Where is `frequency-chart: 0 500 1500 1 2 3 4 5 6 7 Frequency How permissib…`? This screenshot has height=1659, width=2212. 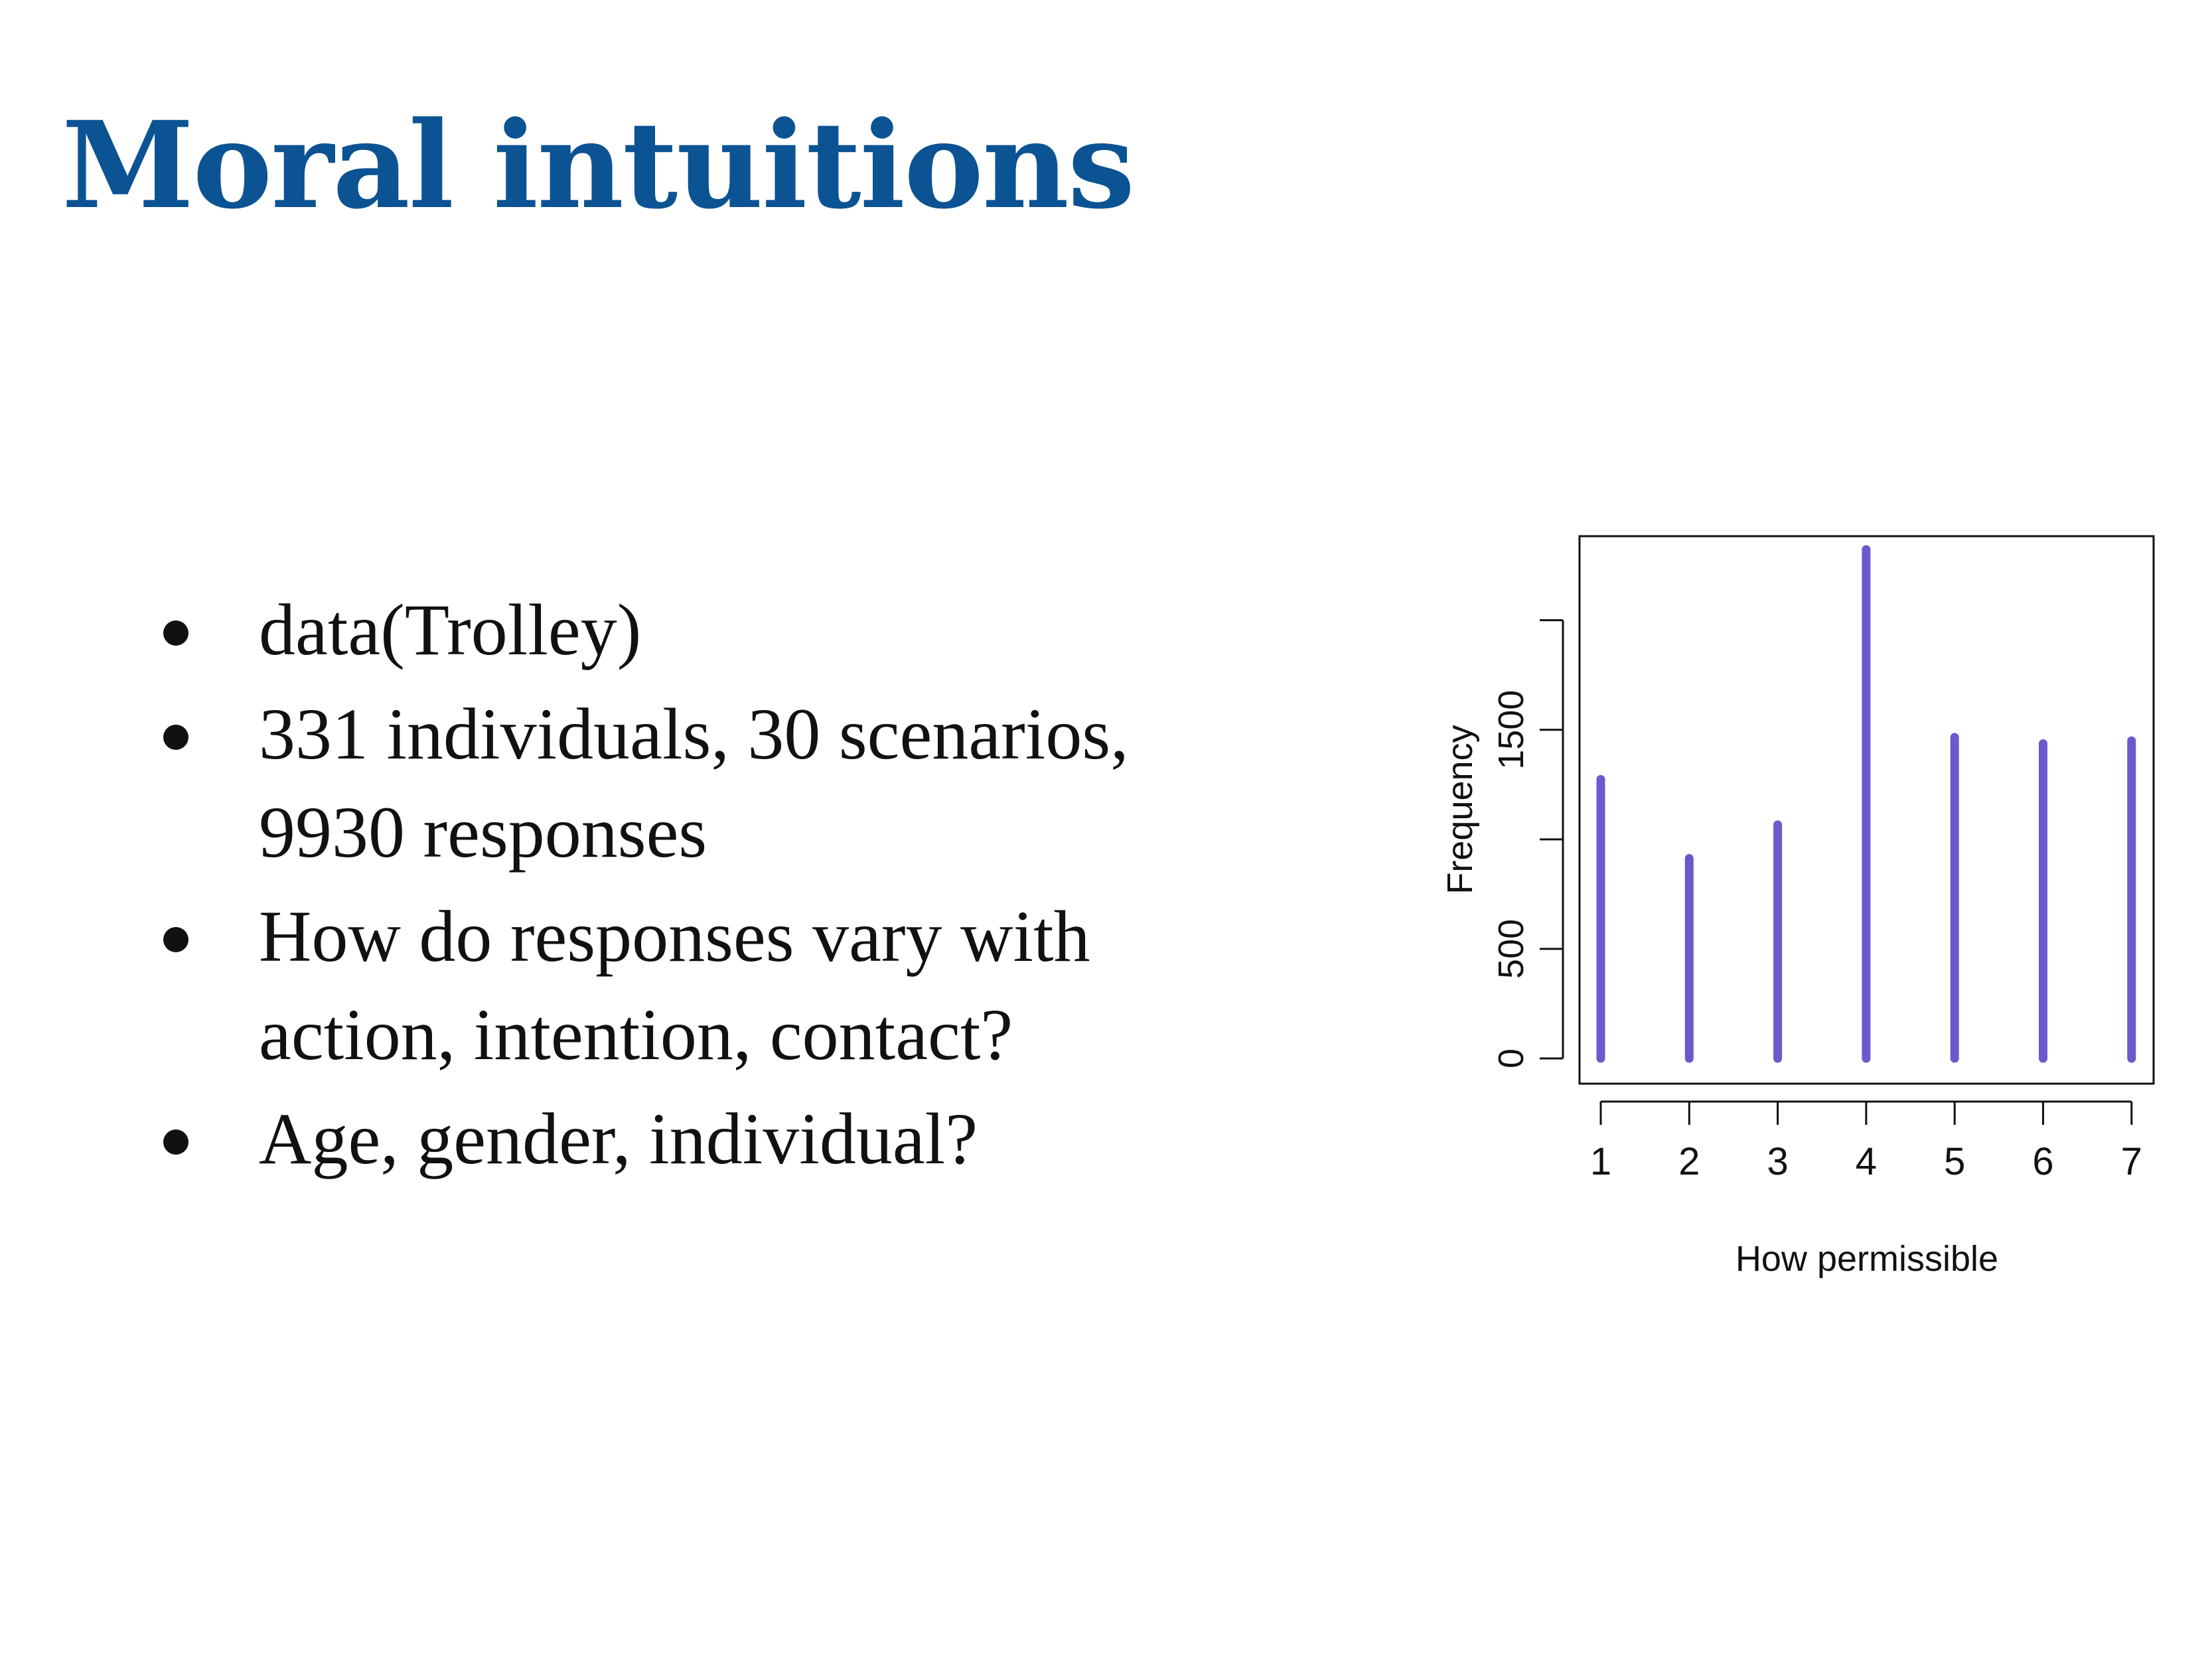
frequency-chart: 0 500 1500 1 2 3 4 5 6 7 Frequency How permissib… is located at coordinates (1798, 907).